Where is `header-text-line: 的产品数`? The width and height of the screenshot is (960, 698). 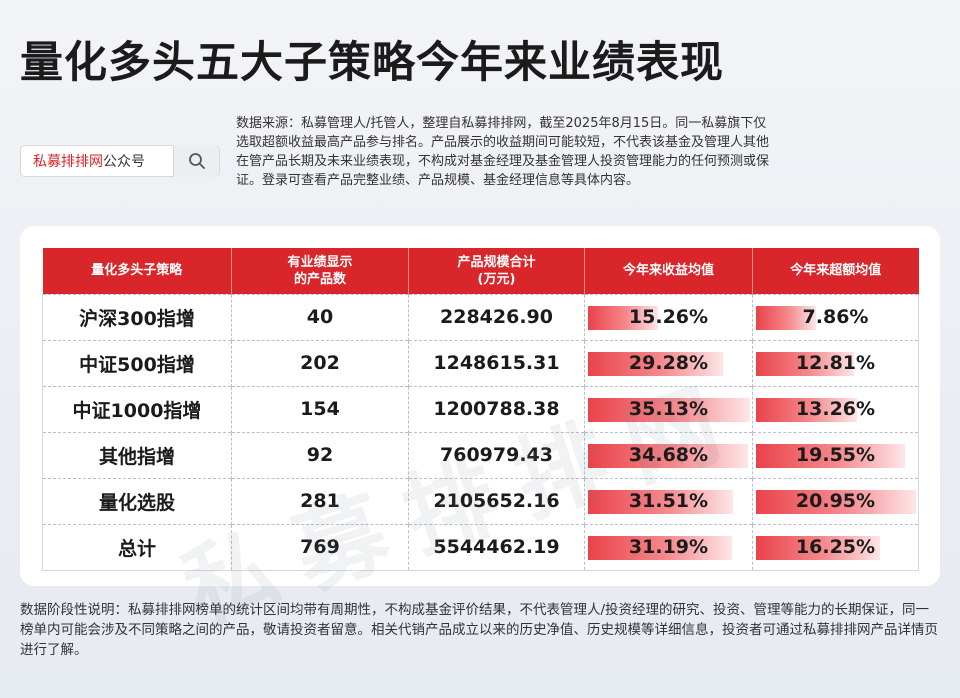 header-text-line: 的产品数 is located at coordinates (319, 279).